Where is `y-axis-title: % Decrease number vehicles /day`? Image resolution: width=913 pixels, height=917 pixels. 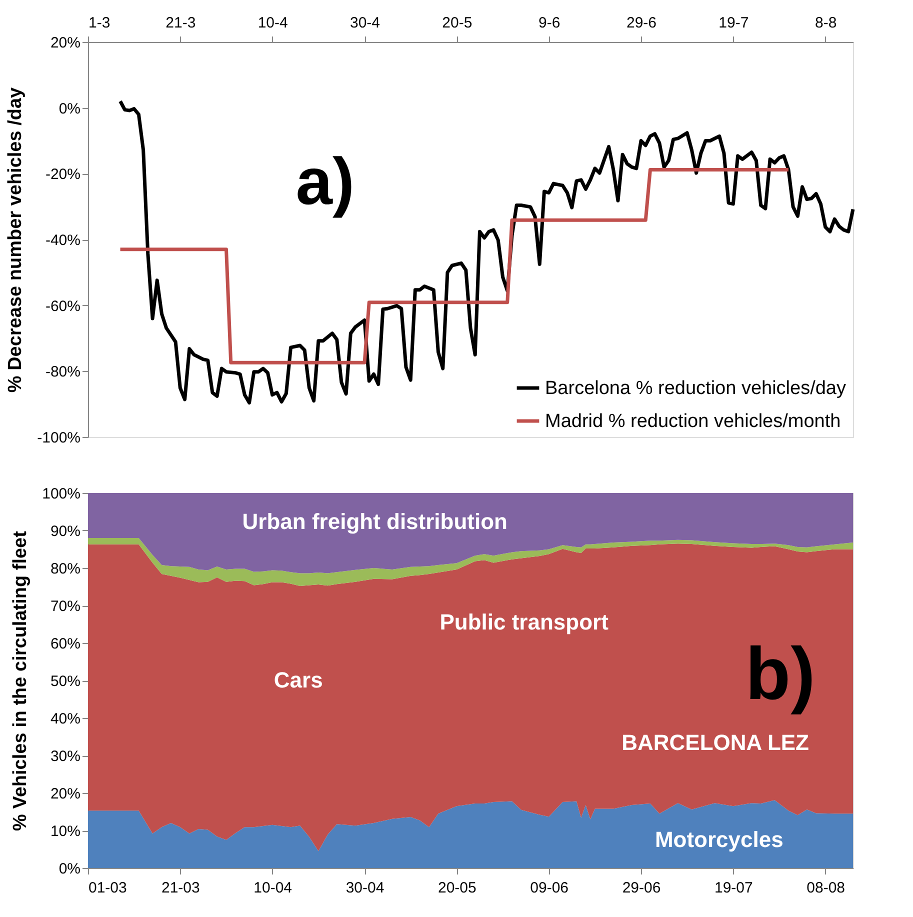
y-axis-title: % Decrease number vehicles /day is located at coordinates (15, 239).